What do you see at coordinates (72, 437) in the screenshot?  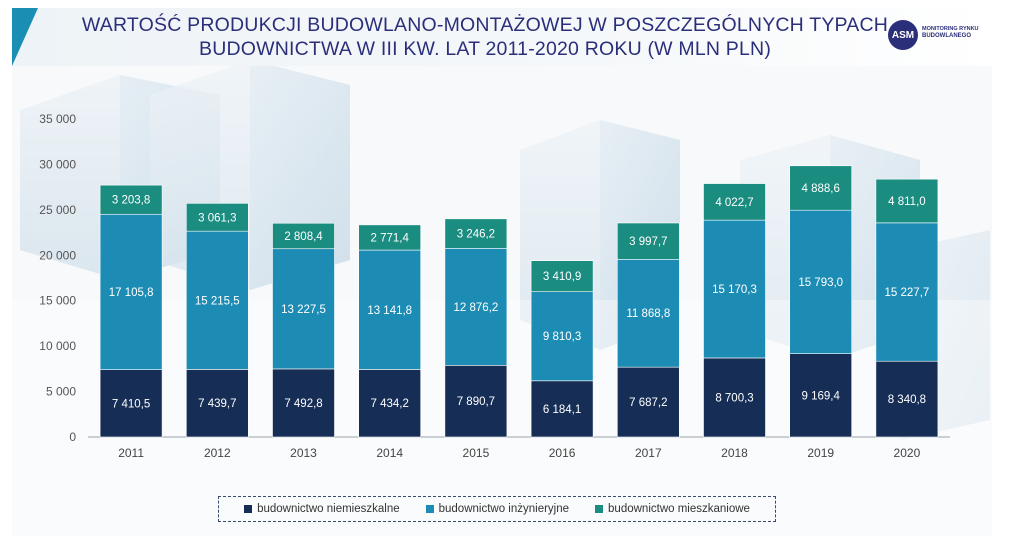 I see `y-tick-label: 0` at bounding box center [72, 437].